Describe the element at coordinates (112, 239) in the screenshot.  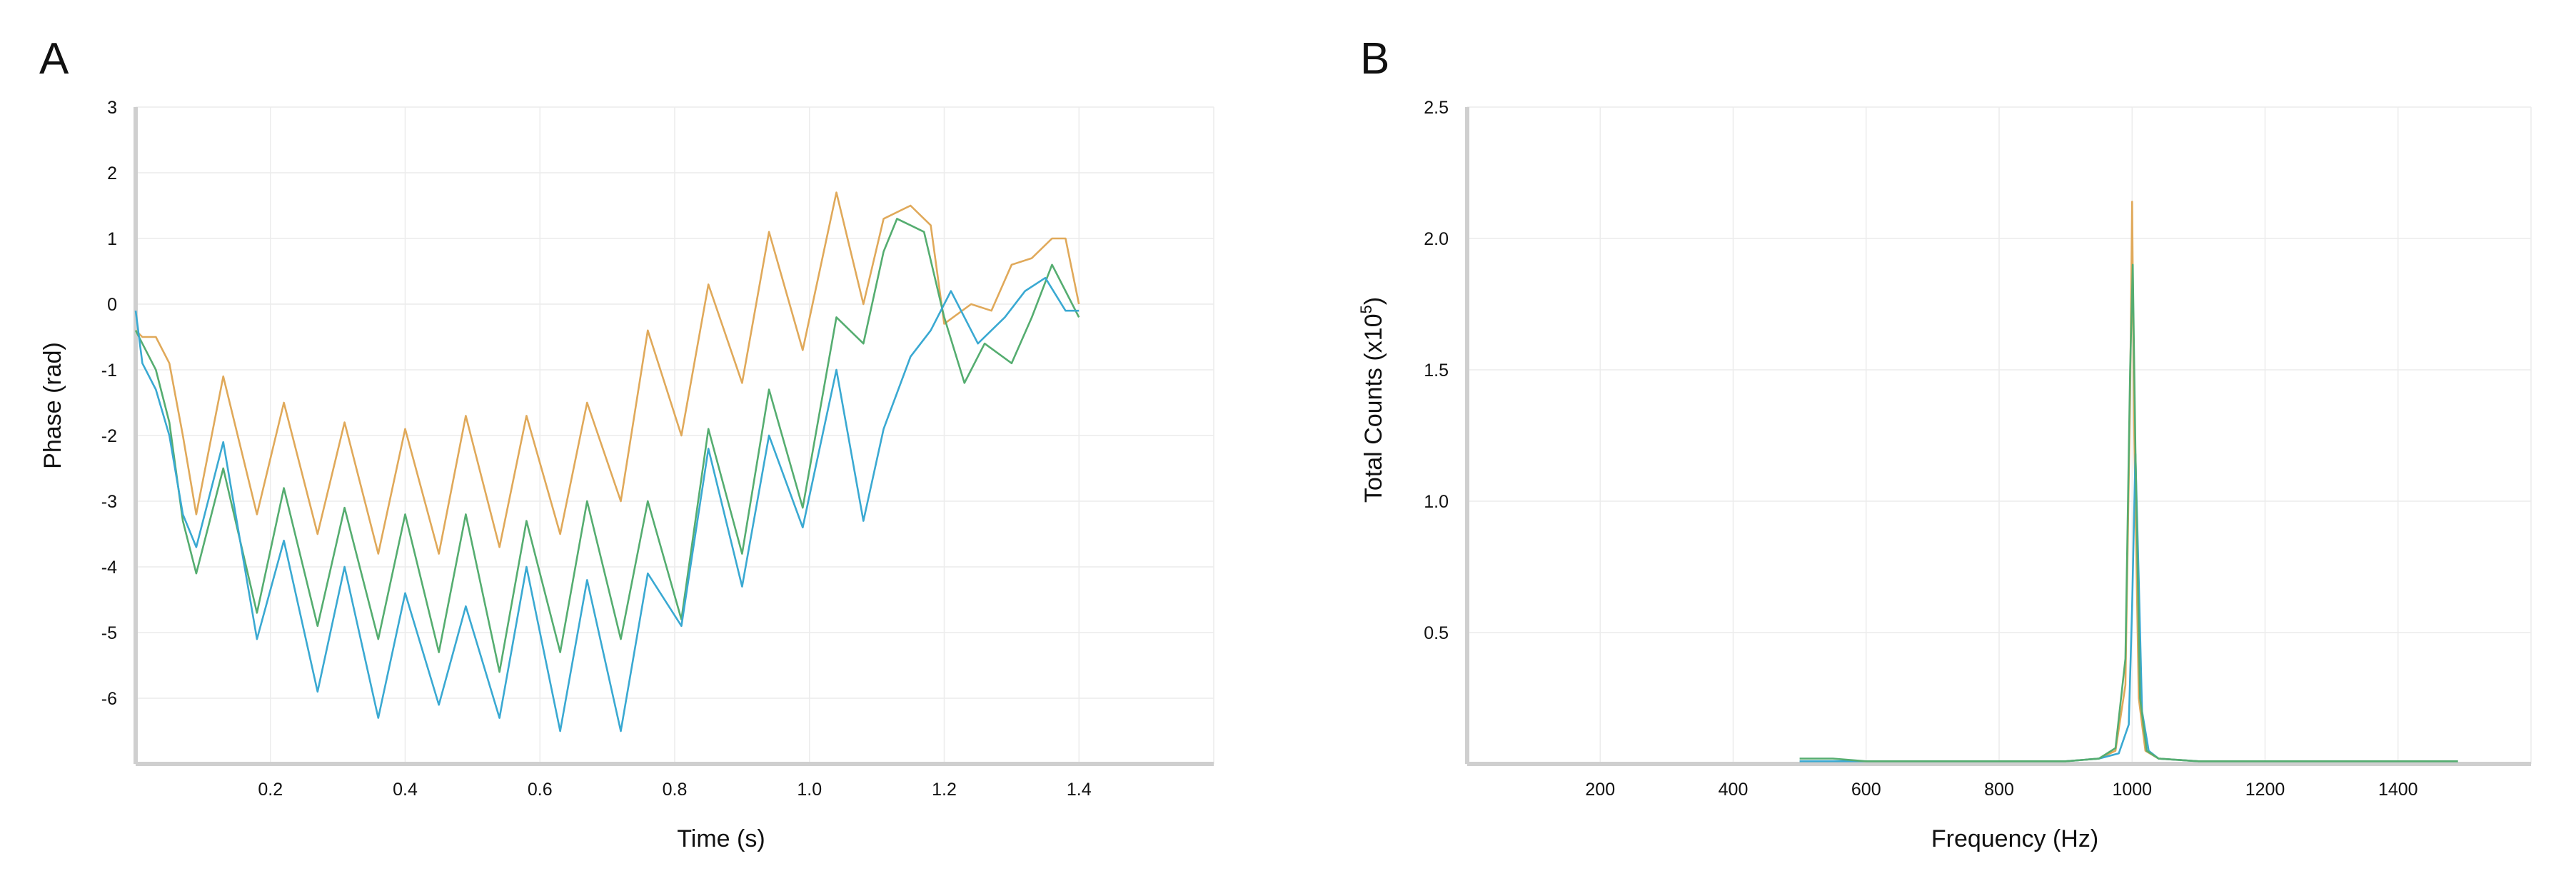
I see `panel-a-y-tick-label: 1` at that location.